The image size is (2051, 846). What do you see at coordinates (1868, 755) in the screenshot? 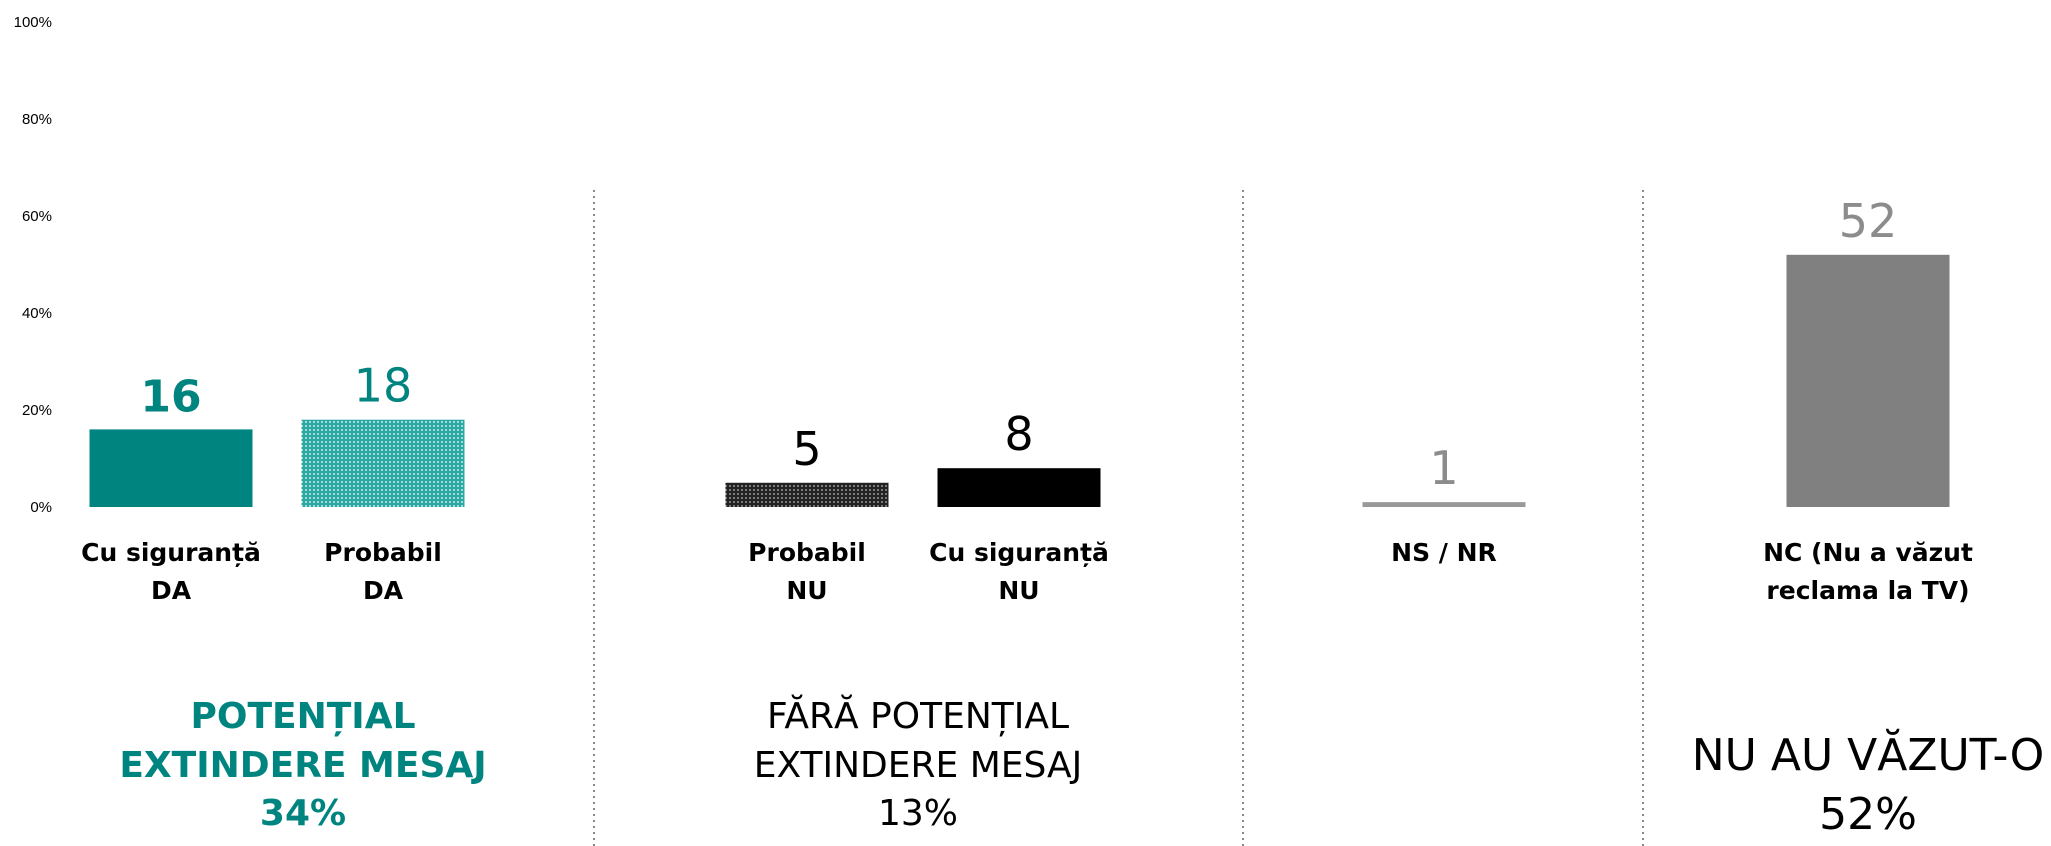
I see `group-summary-line: NU AU VĂZUT-O` at bounding box center [1868, 755].